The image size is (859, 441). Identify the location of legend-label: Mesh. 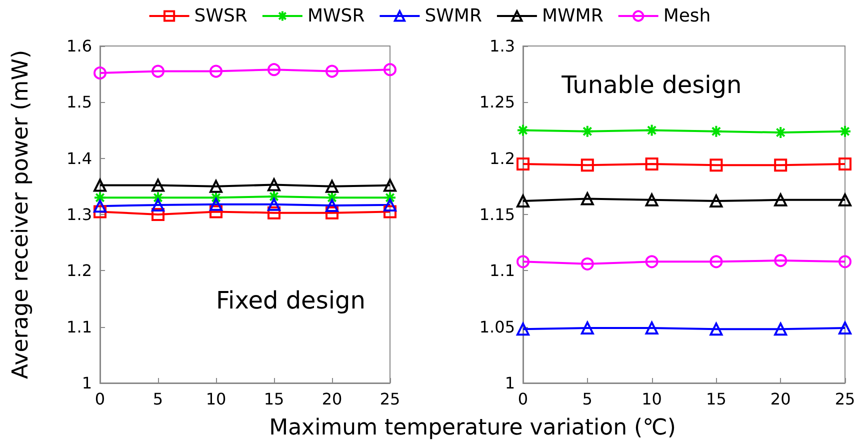
(687, 16).